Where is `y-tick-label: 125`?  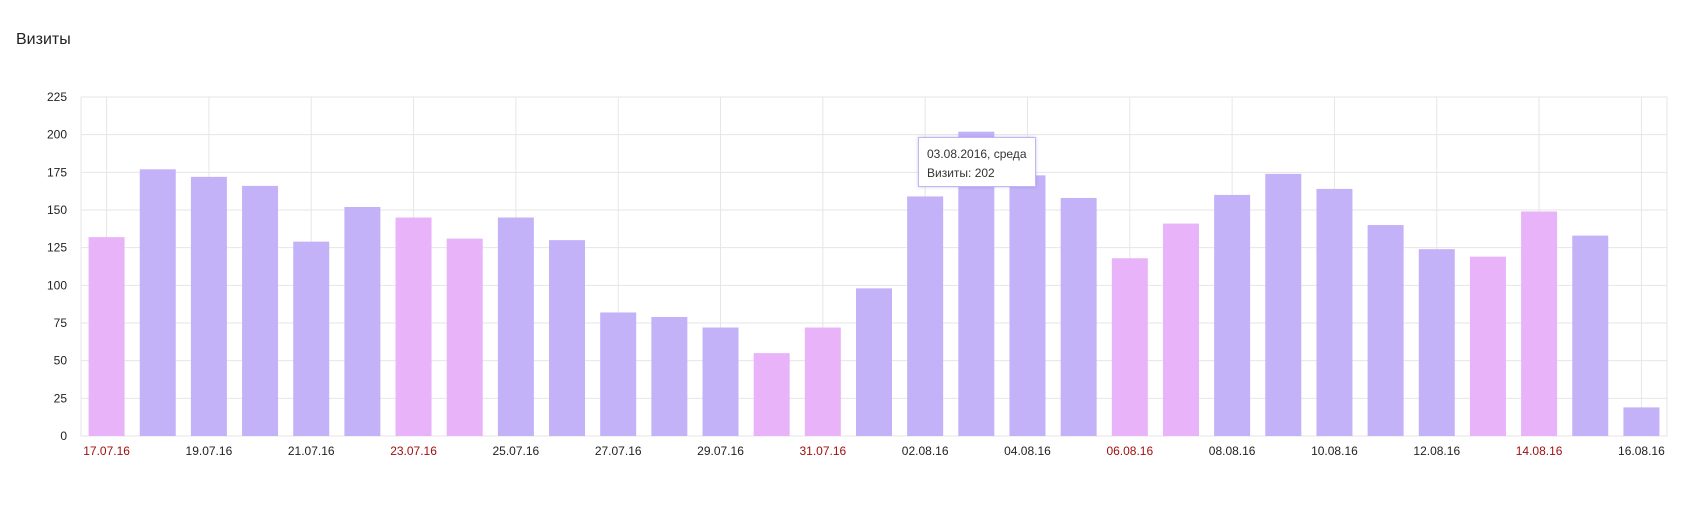
y-tick-label: 125 is located at coordinates (57, 248).